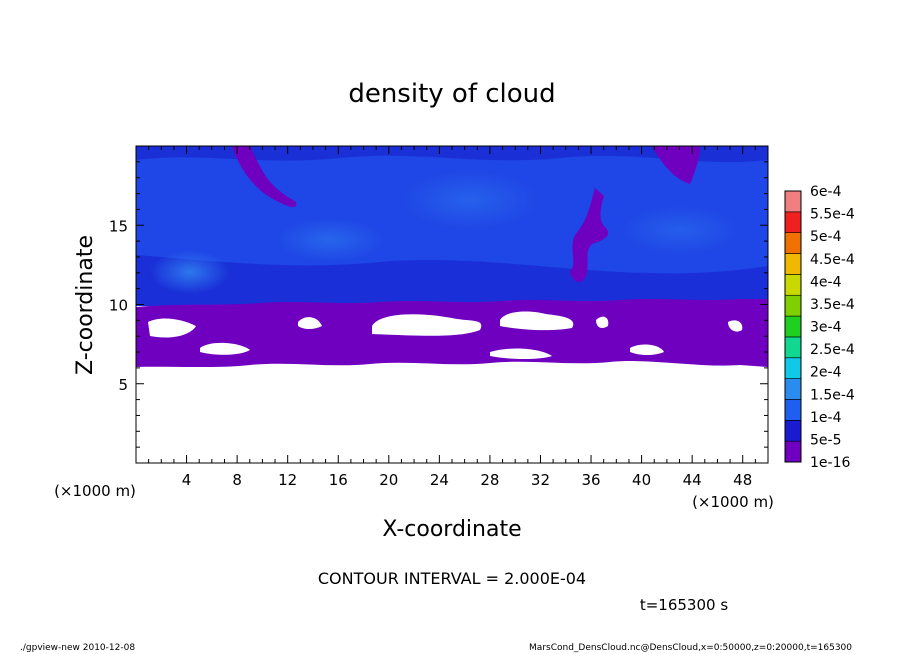 The height and width of the screenshot is (654, 904). I want to click on x-unit-left: (×1000 m), so click(95, 491).